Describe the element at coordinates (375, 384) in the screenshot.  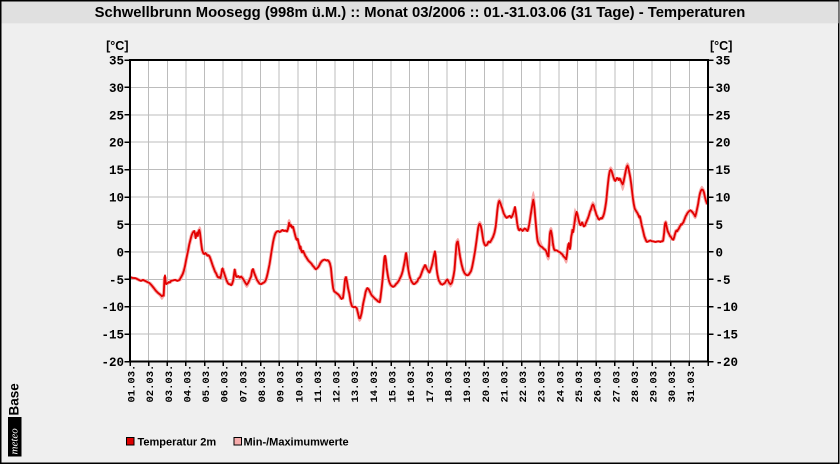
I see `svg-text: 14.03.` at that location.